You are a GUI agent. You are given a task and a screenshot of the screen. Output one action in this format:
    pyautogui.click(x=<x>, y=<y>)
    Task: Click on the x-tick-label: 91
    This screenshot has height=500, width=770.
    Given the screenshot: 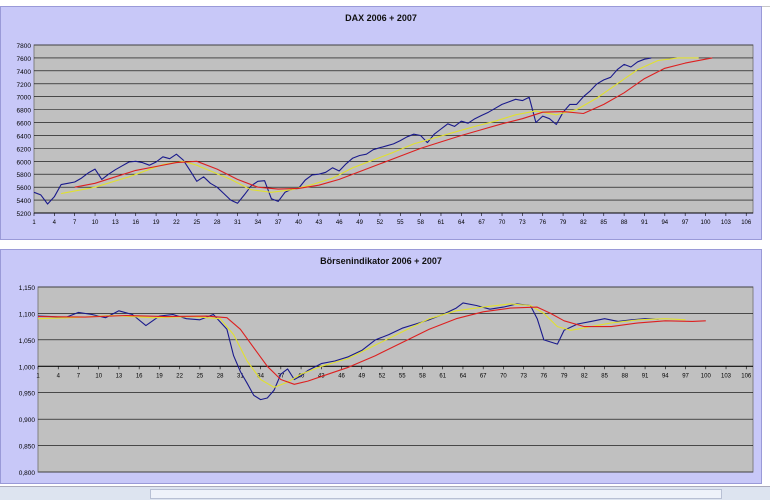 What is the action you would take?
    pyautogui.click(x=644, y=223)
    